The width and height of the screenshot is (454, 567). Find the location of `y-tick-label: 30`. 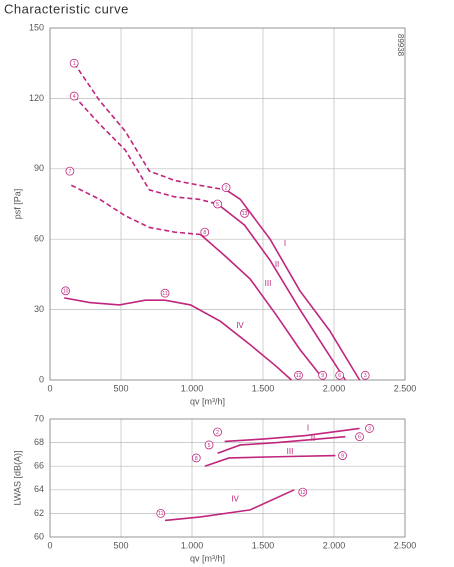

y-tick-label: 30 is located at coordinates (39, 309).